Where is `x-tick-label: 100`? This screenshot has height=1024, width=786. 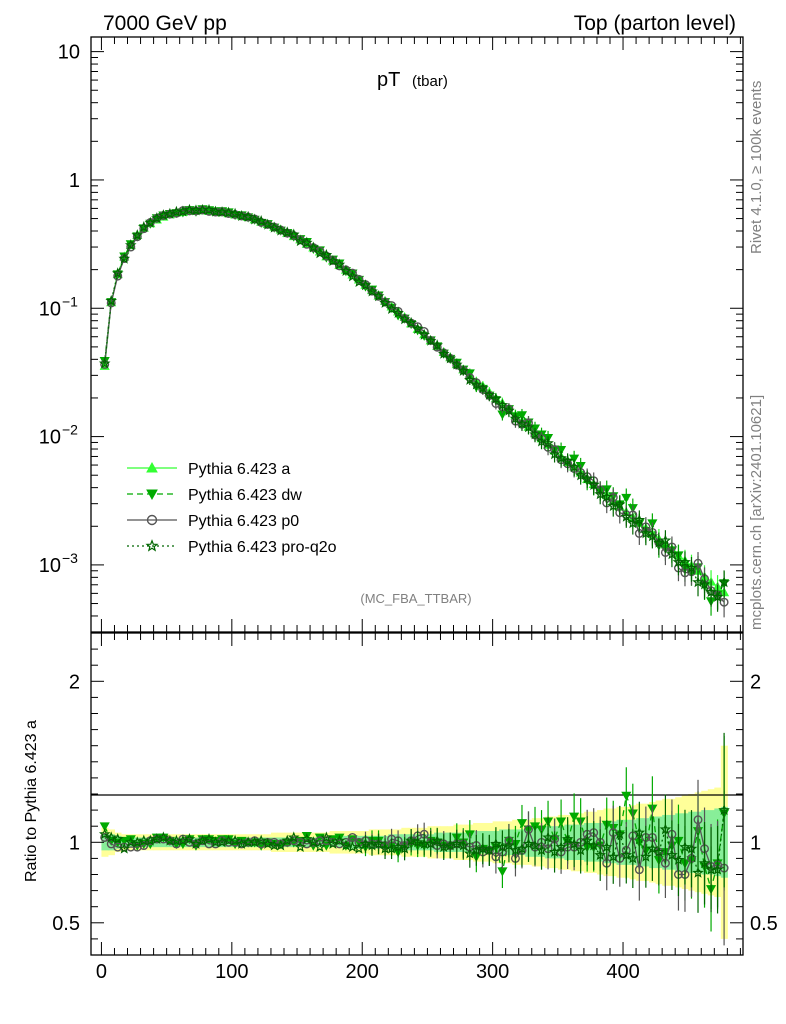
x-tick-label: 100 is located at coordinates (231, 972).